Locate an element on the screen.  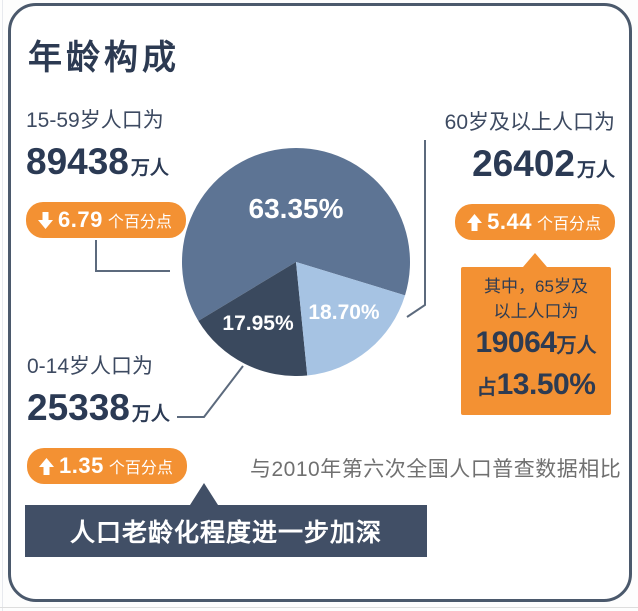
group-60-plus-label: 60岁及以上人口为 is located at coordinates (529, 122).